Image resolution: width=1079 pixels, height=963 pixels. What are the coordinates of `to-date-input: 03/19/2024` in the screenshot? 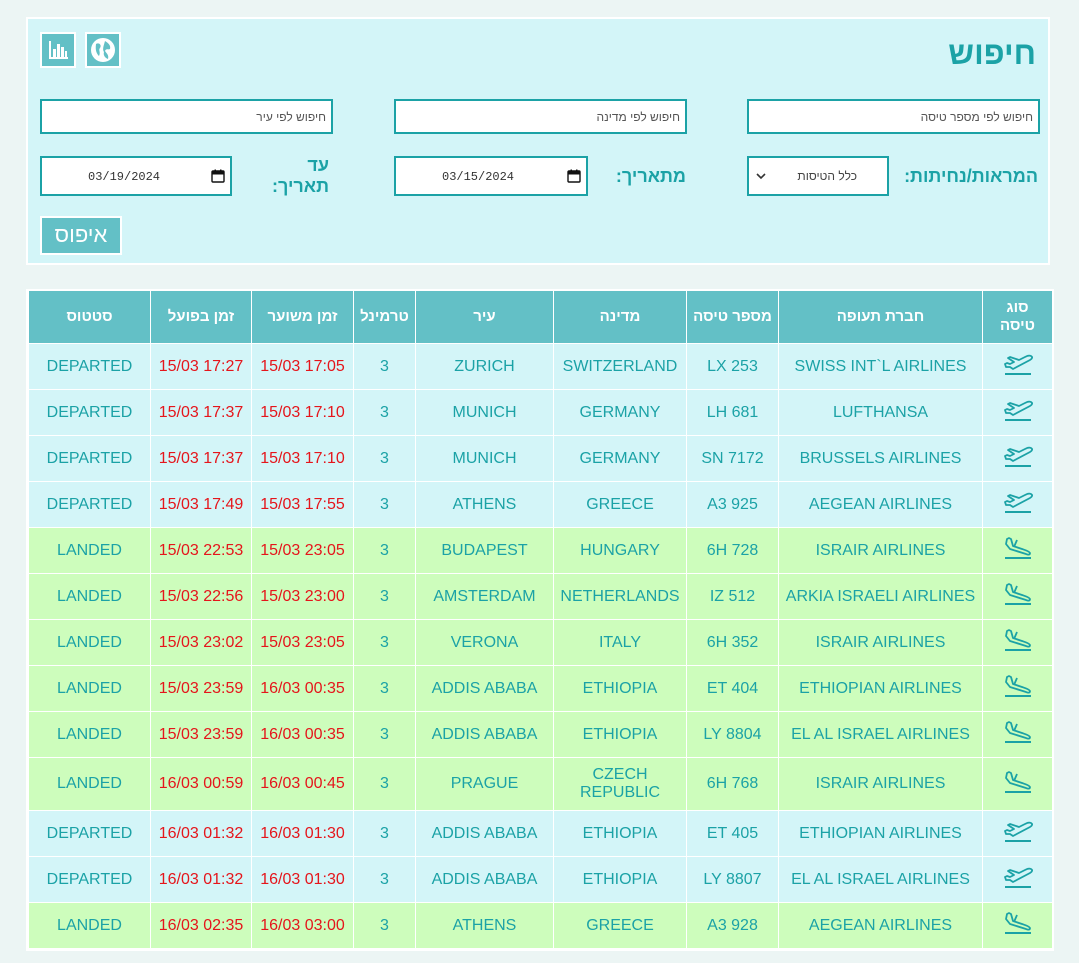 It's located at (136, 176).